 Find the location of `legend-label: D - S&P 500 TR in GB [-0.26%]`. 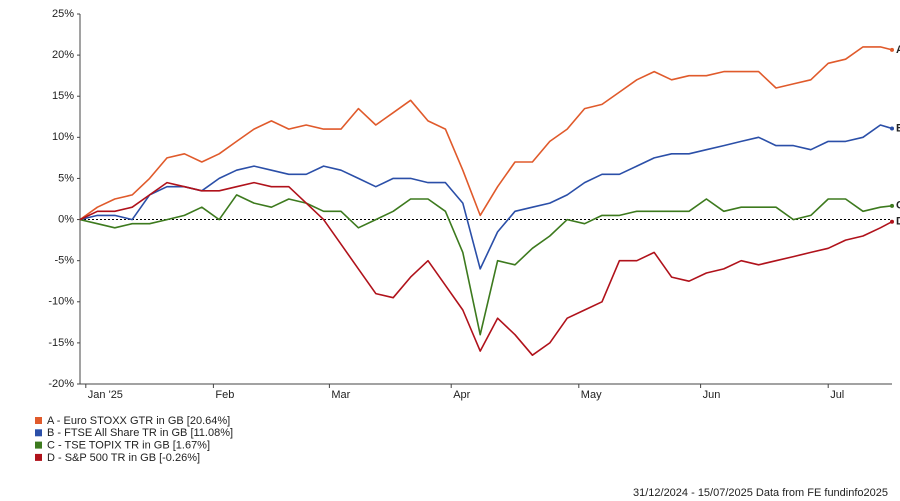

legend-label: D - S&P 500 TR in GB [-0.26%] is located at coordinates (123, 458).